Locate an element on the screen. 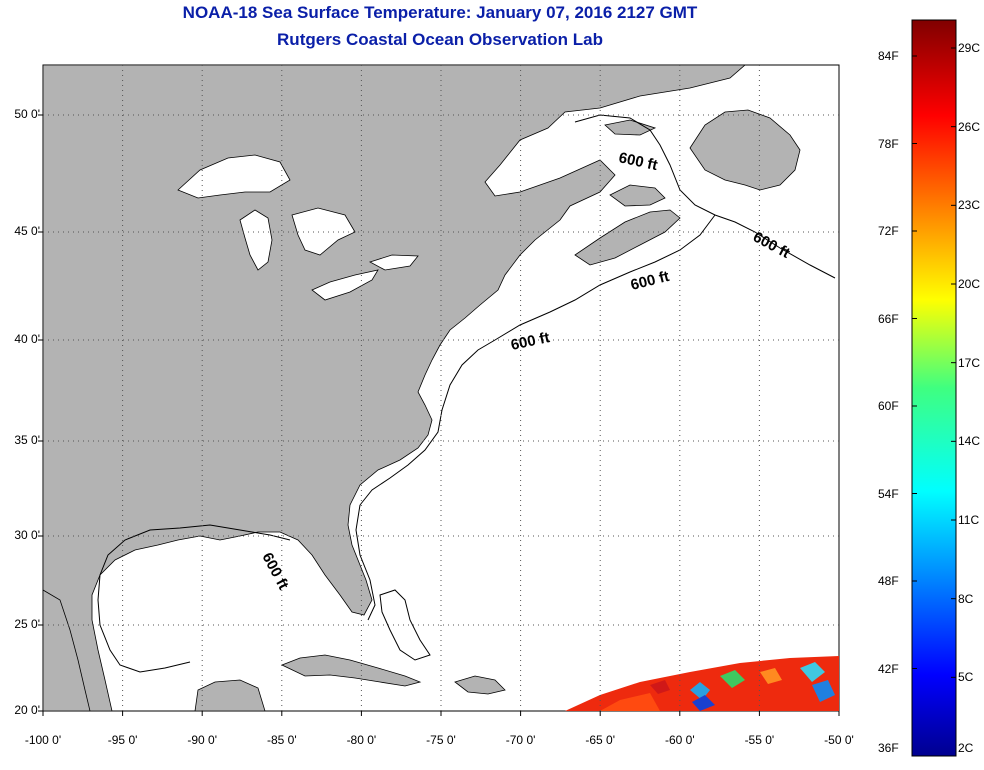 Image resolution: width=984 pixels, height=770 pixels. map-subtitle: Rutgers Coastal Ocean Observation Lab is located at coordinates (440, 39).